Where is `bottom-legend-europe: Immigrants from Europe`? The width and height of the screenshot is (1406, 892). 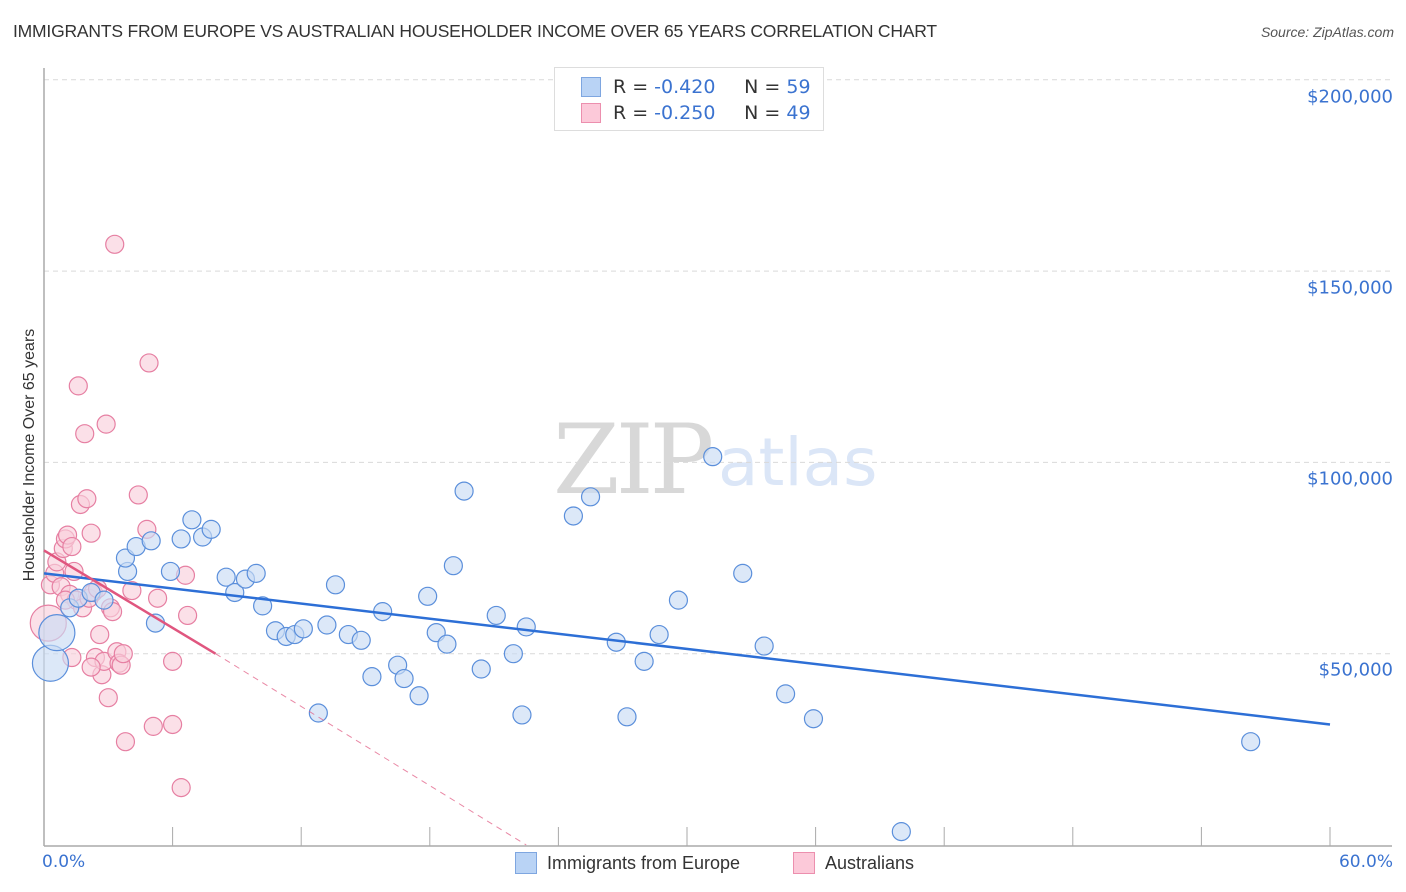
bottom-legend-europe: Immigrants from Europe is located at coordinates (627, 863).